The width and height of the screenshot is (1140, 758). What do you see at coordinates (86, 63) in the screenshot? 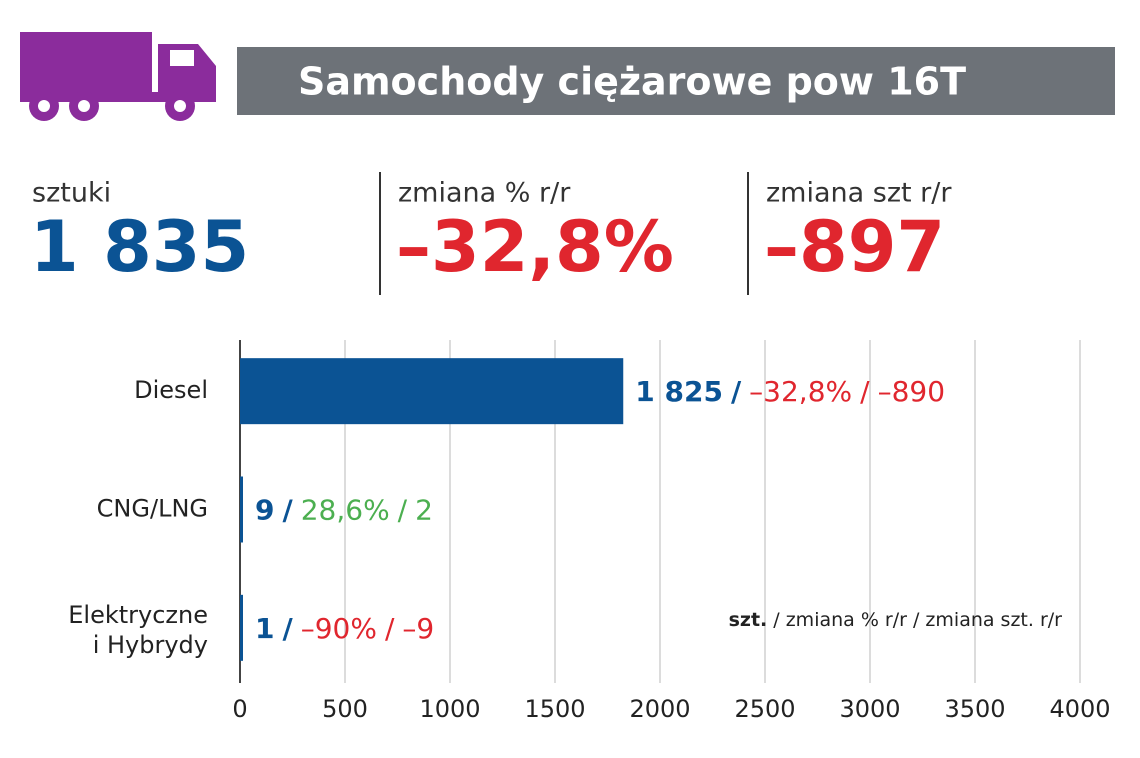
I see `truck-box` at bounding box center [86, 63].